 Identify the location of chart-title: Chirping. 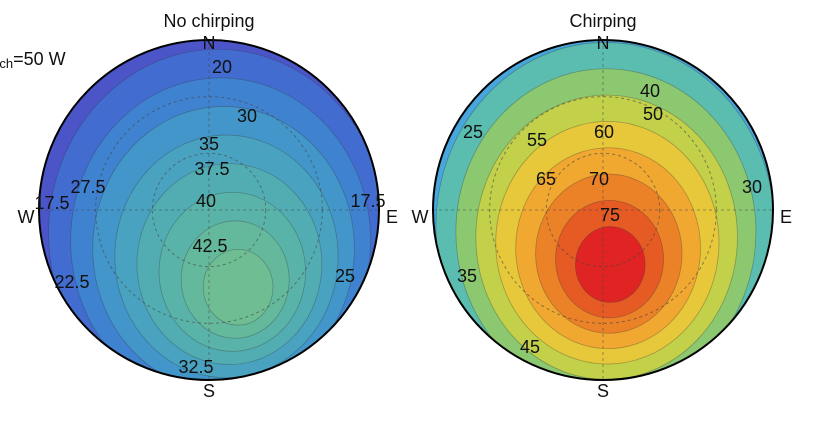
(602, 21).